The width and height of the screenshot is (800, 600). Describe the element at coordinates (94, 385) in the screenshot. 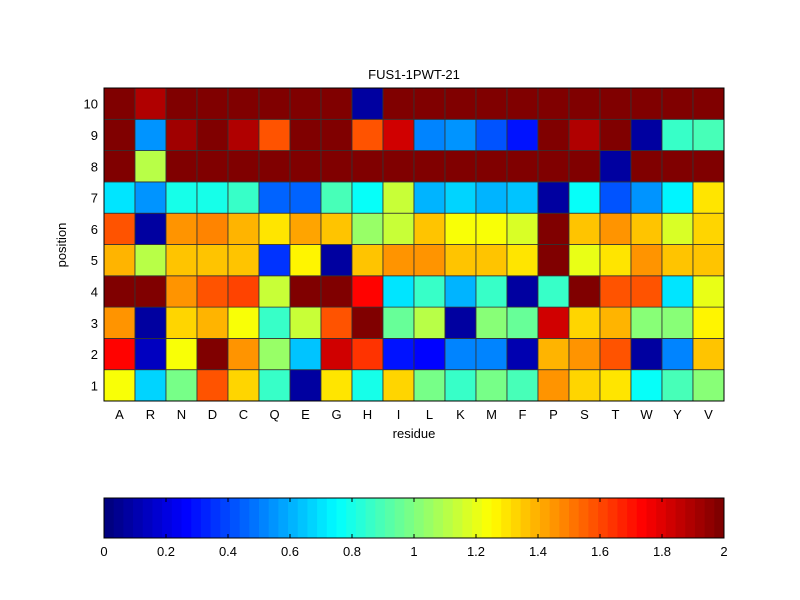

I see `y-tick-label: 1` at that location.